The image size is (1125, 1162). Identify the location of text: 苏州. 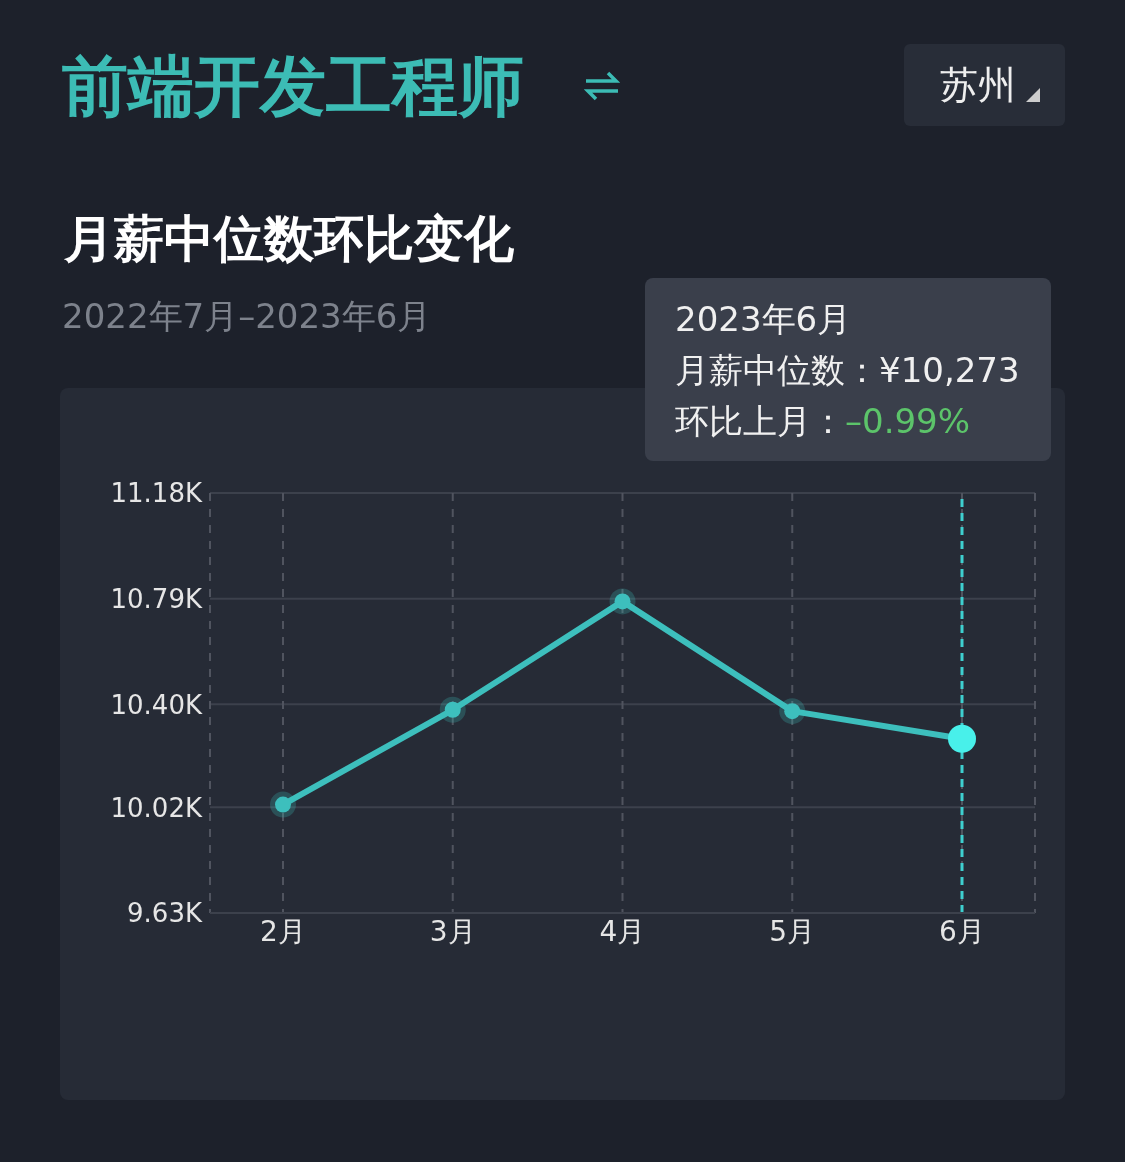
(978, 85).